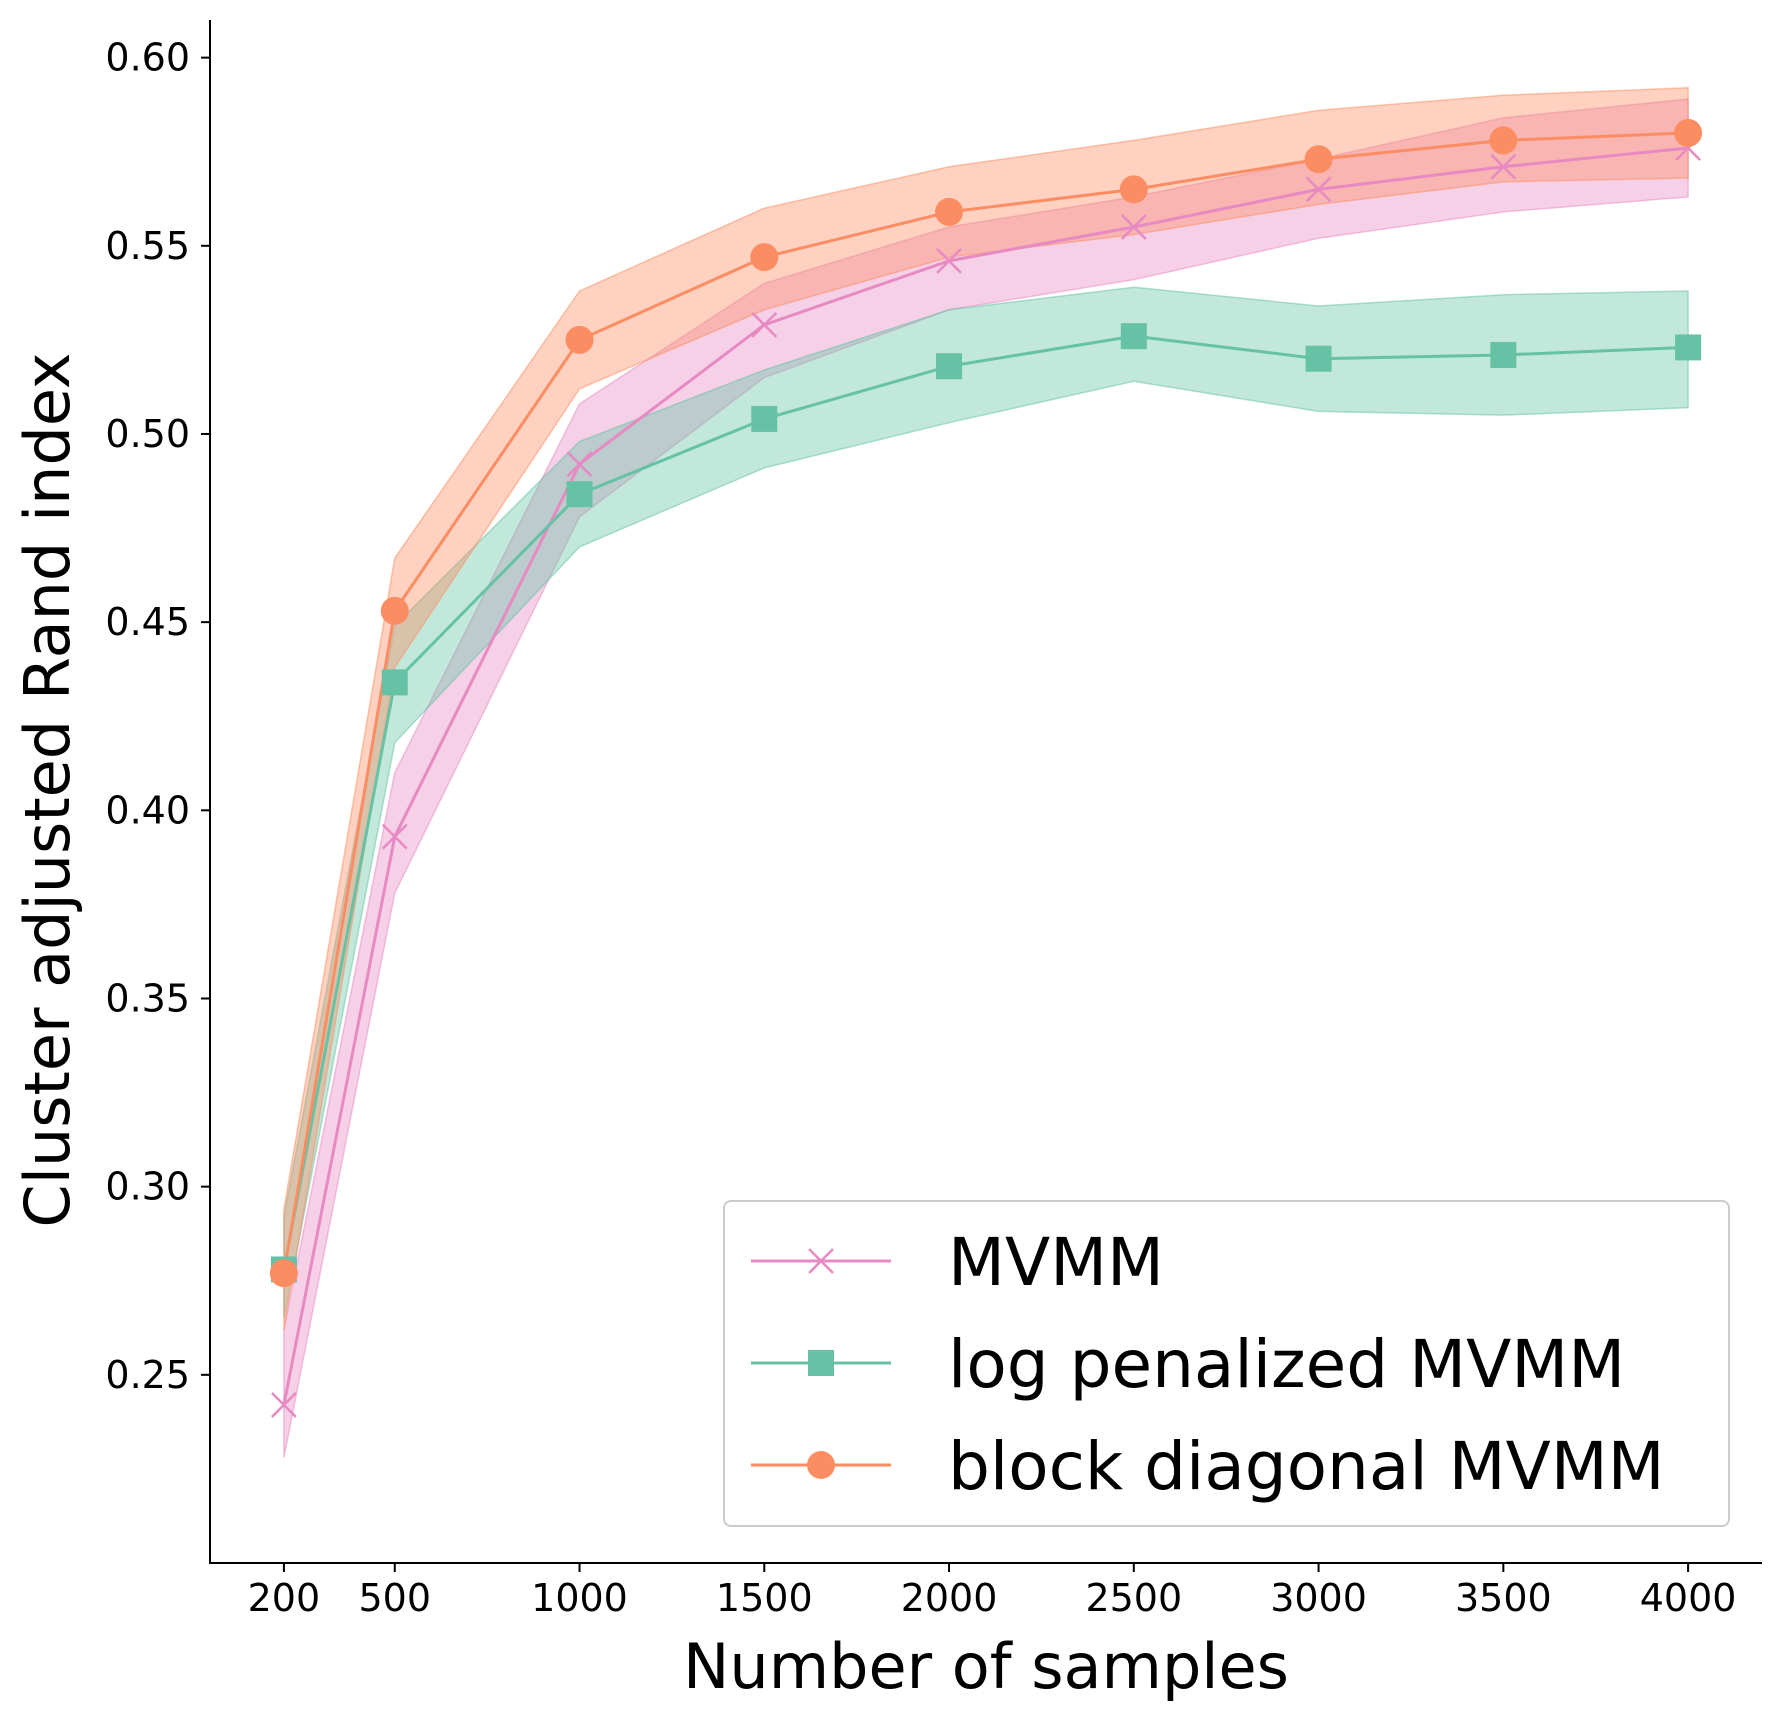 This screenshot has width=1780, height=1719. I want to click on legend-item-log-penalized-mvmm: log penalized MVMM, so click(1188, 1364).